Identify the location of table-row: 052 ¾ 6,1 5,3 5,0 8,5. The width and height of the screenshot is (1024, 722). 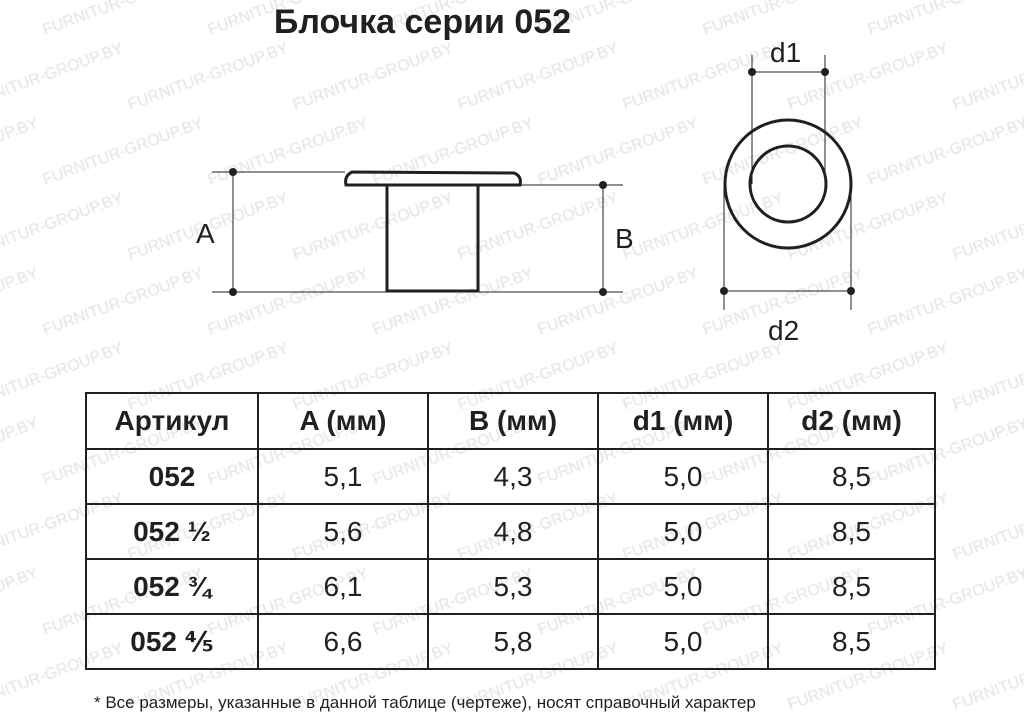
(510, 586).